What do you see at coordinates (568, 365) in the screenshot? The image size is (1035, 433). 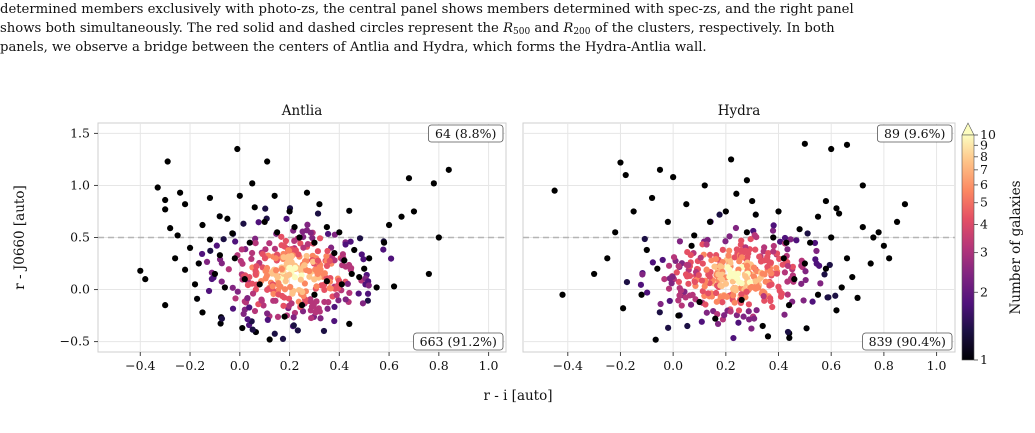 I see `x-tick-label: −0.4` at bounding box center [568, 365].